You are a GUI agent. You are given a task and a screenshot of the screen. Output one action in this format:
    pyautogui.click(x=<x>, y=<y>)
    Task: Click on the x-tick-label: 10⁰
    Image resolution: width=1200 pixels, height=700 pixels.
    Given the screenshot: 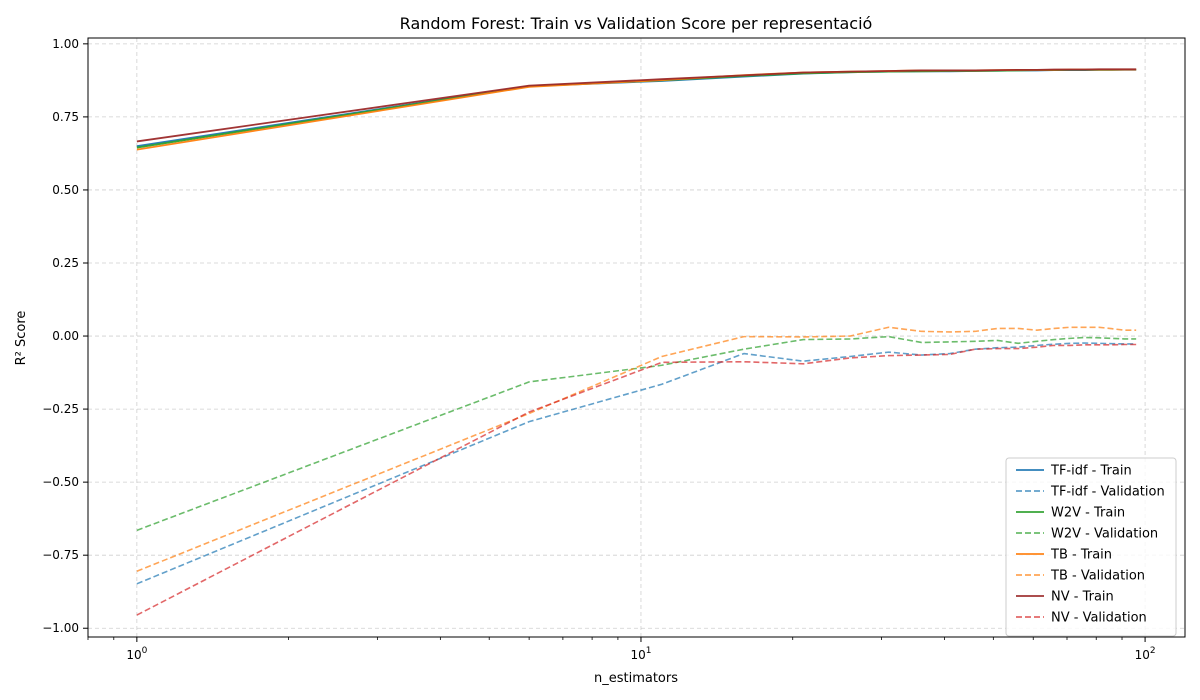 What is the action you would take?
    pyautogui.click(x=136, y=654)
    